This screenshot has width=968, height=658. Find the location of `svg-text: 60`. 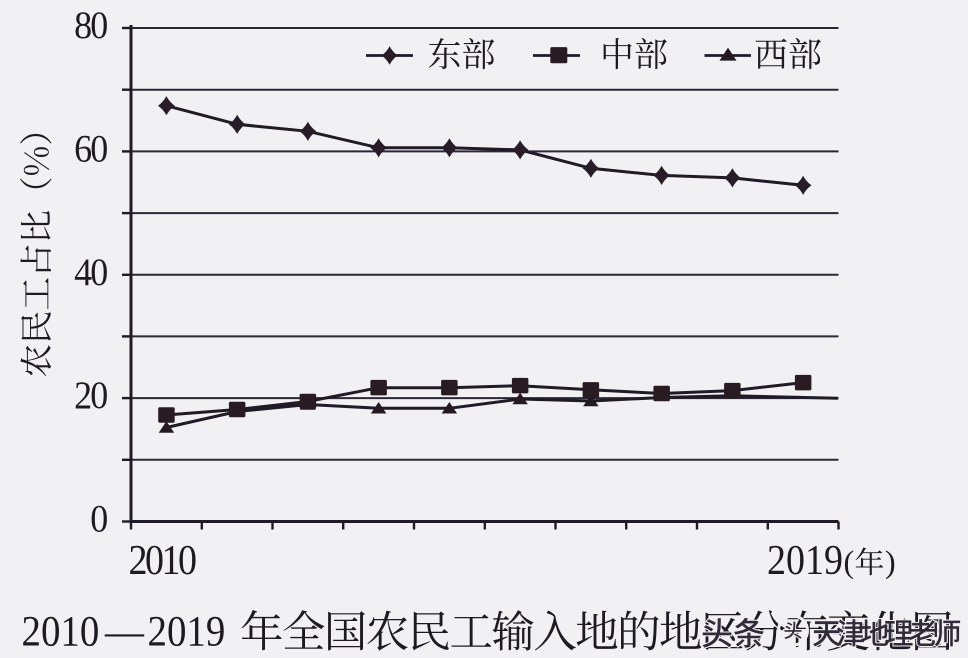

svg-text: 60 is located at coordinates (90, 149).